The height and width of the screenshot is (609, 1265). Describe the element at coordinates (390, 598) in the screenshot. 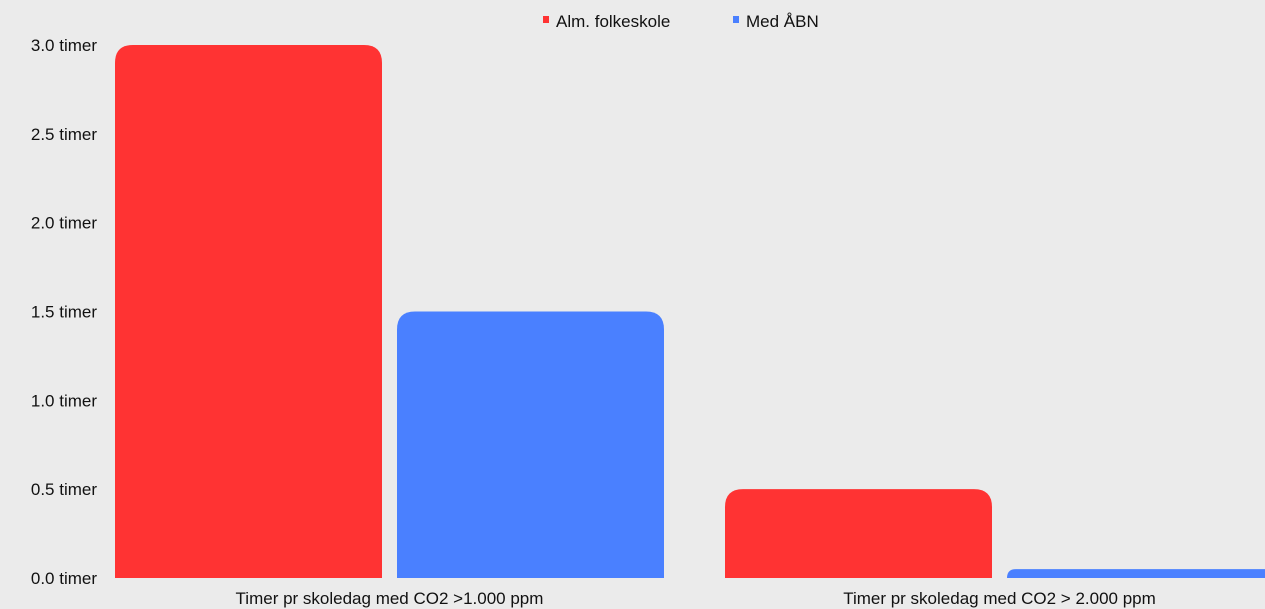

I see `x-category-label: Timer pr skoledag med CO2 >1.000 ppm` at that location.